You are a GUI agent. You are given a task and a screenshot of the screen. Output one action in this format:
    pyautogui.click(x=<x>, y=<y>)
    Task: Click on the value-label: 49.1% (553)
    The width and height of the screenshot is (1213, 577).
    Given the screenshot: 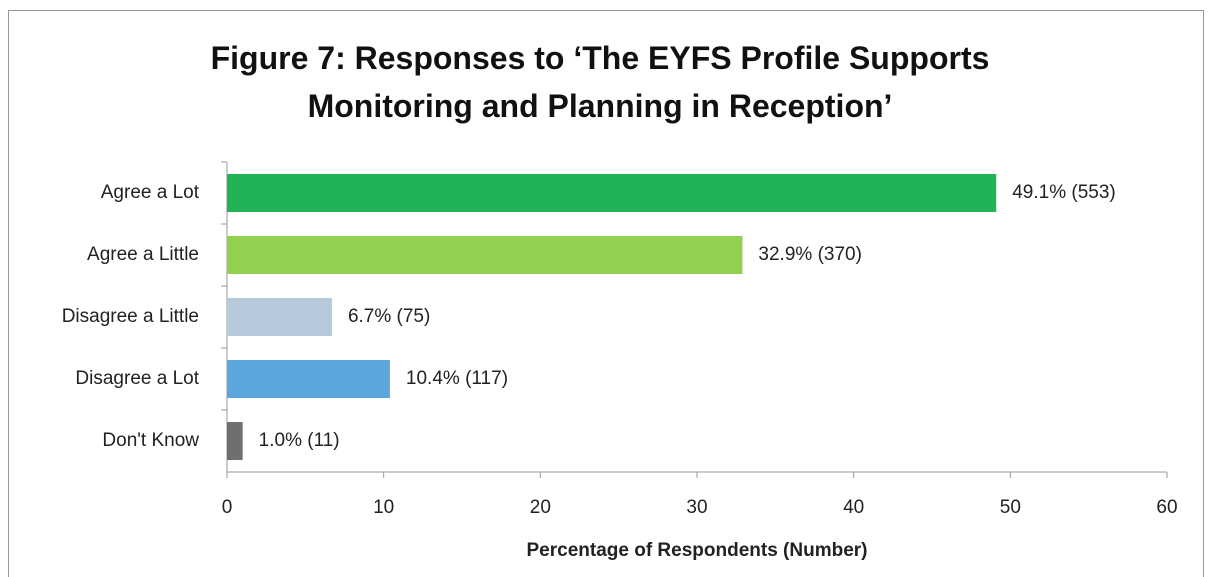 What is the action you would take?
    pyautogui.click(x=1064, y=192)
    